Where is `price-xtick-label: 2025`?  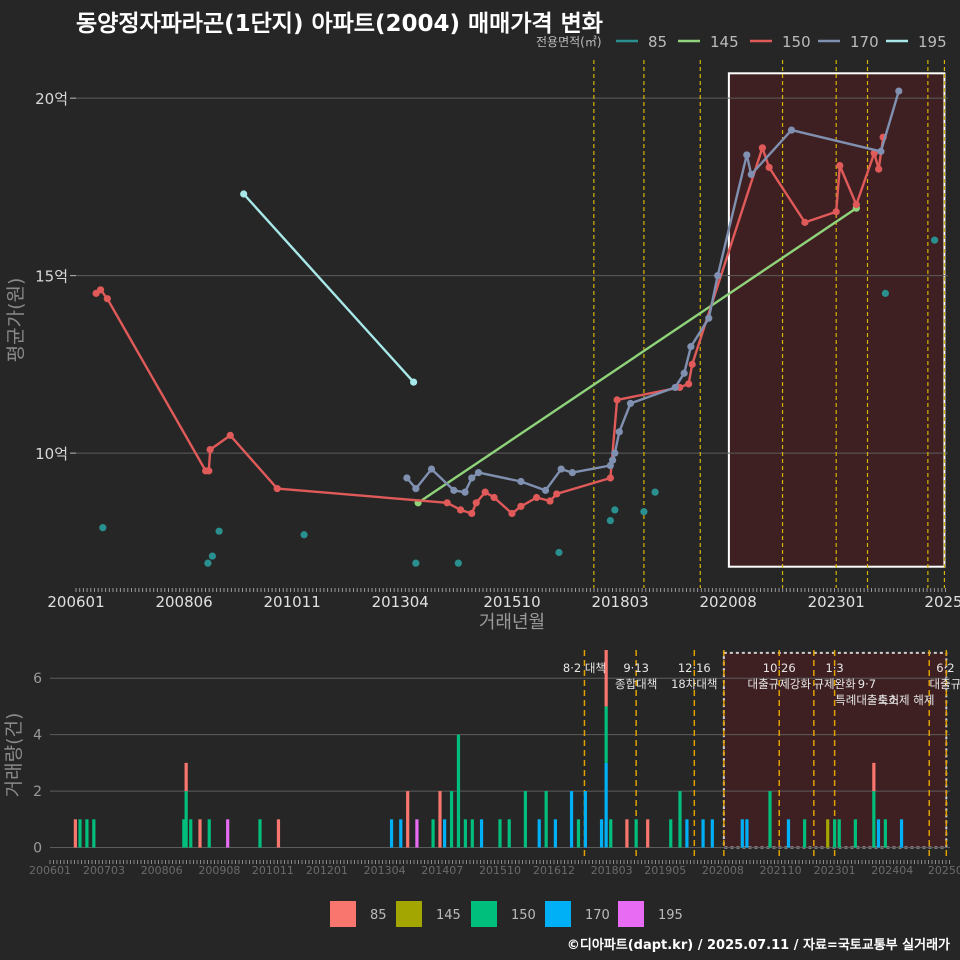
price-xtick-label: 2025 is located at coordinates (942, 602).